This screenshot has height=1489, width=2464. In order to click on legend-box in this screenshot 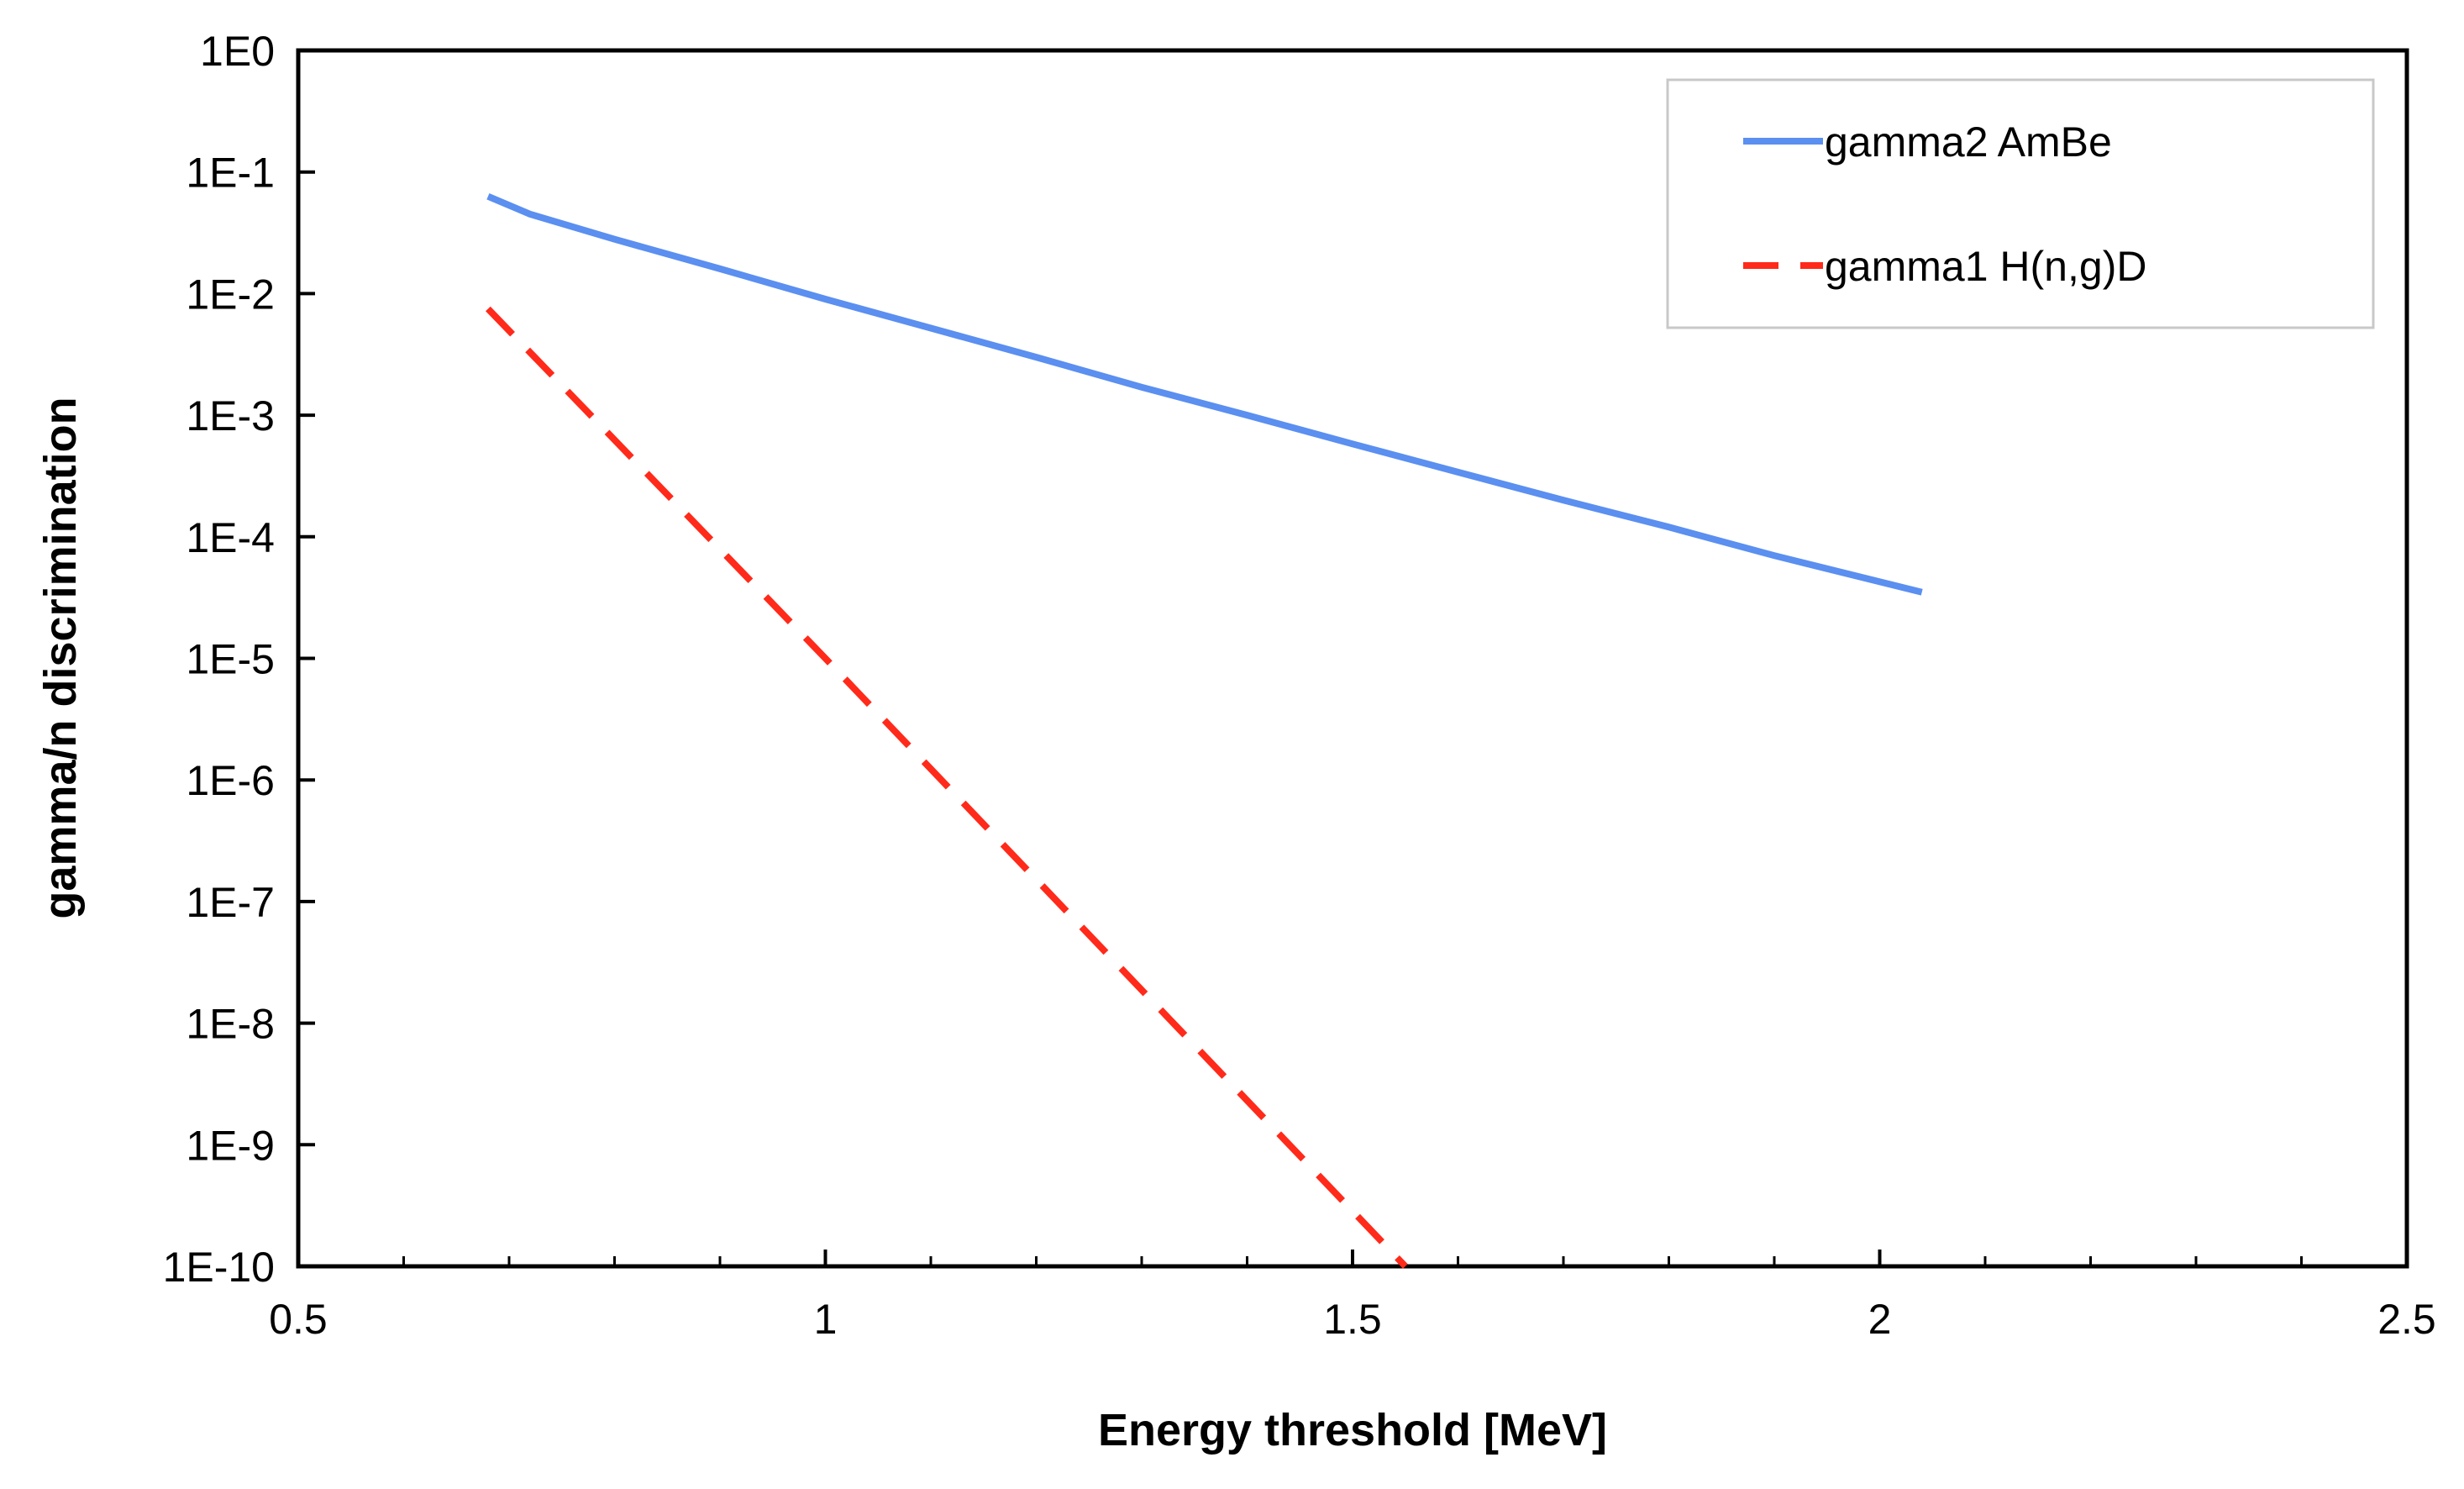, I will do `click(2021, 203)`.